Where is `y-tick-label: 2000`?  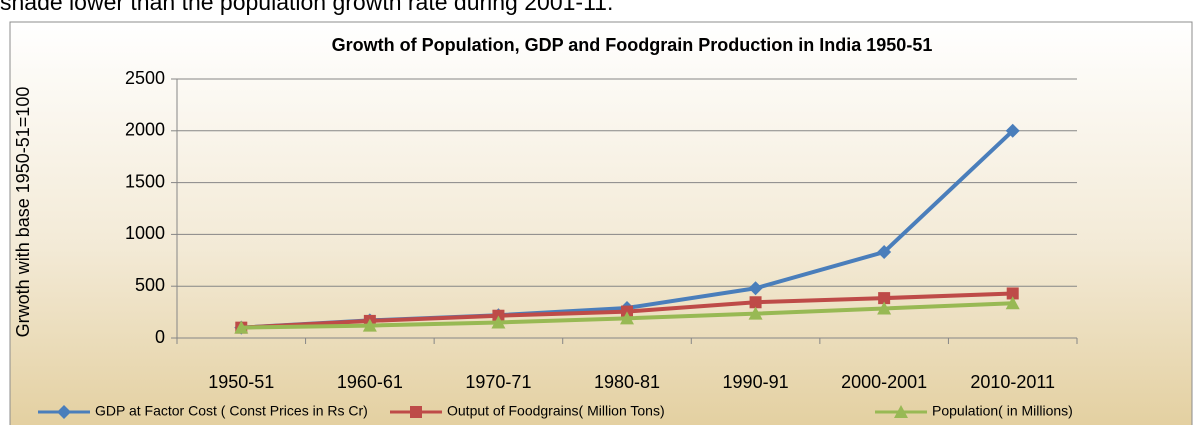 y-tick-label: 2000 is located at coordinates (145, 130).